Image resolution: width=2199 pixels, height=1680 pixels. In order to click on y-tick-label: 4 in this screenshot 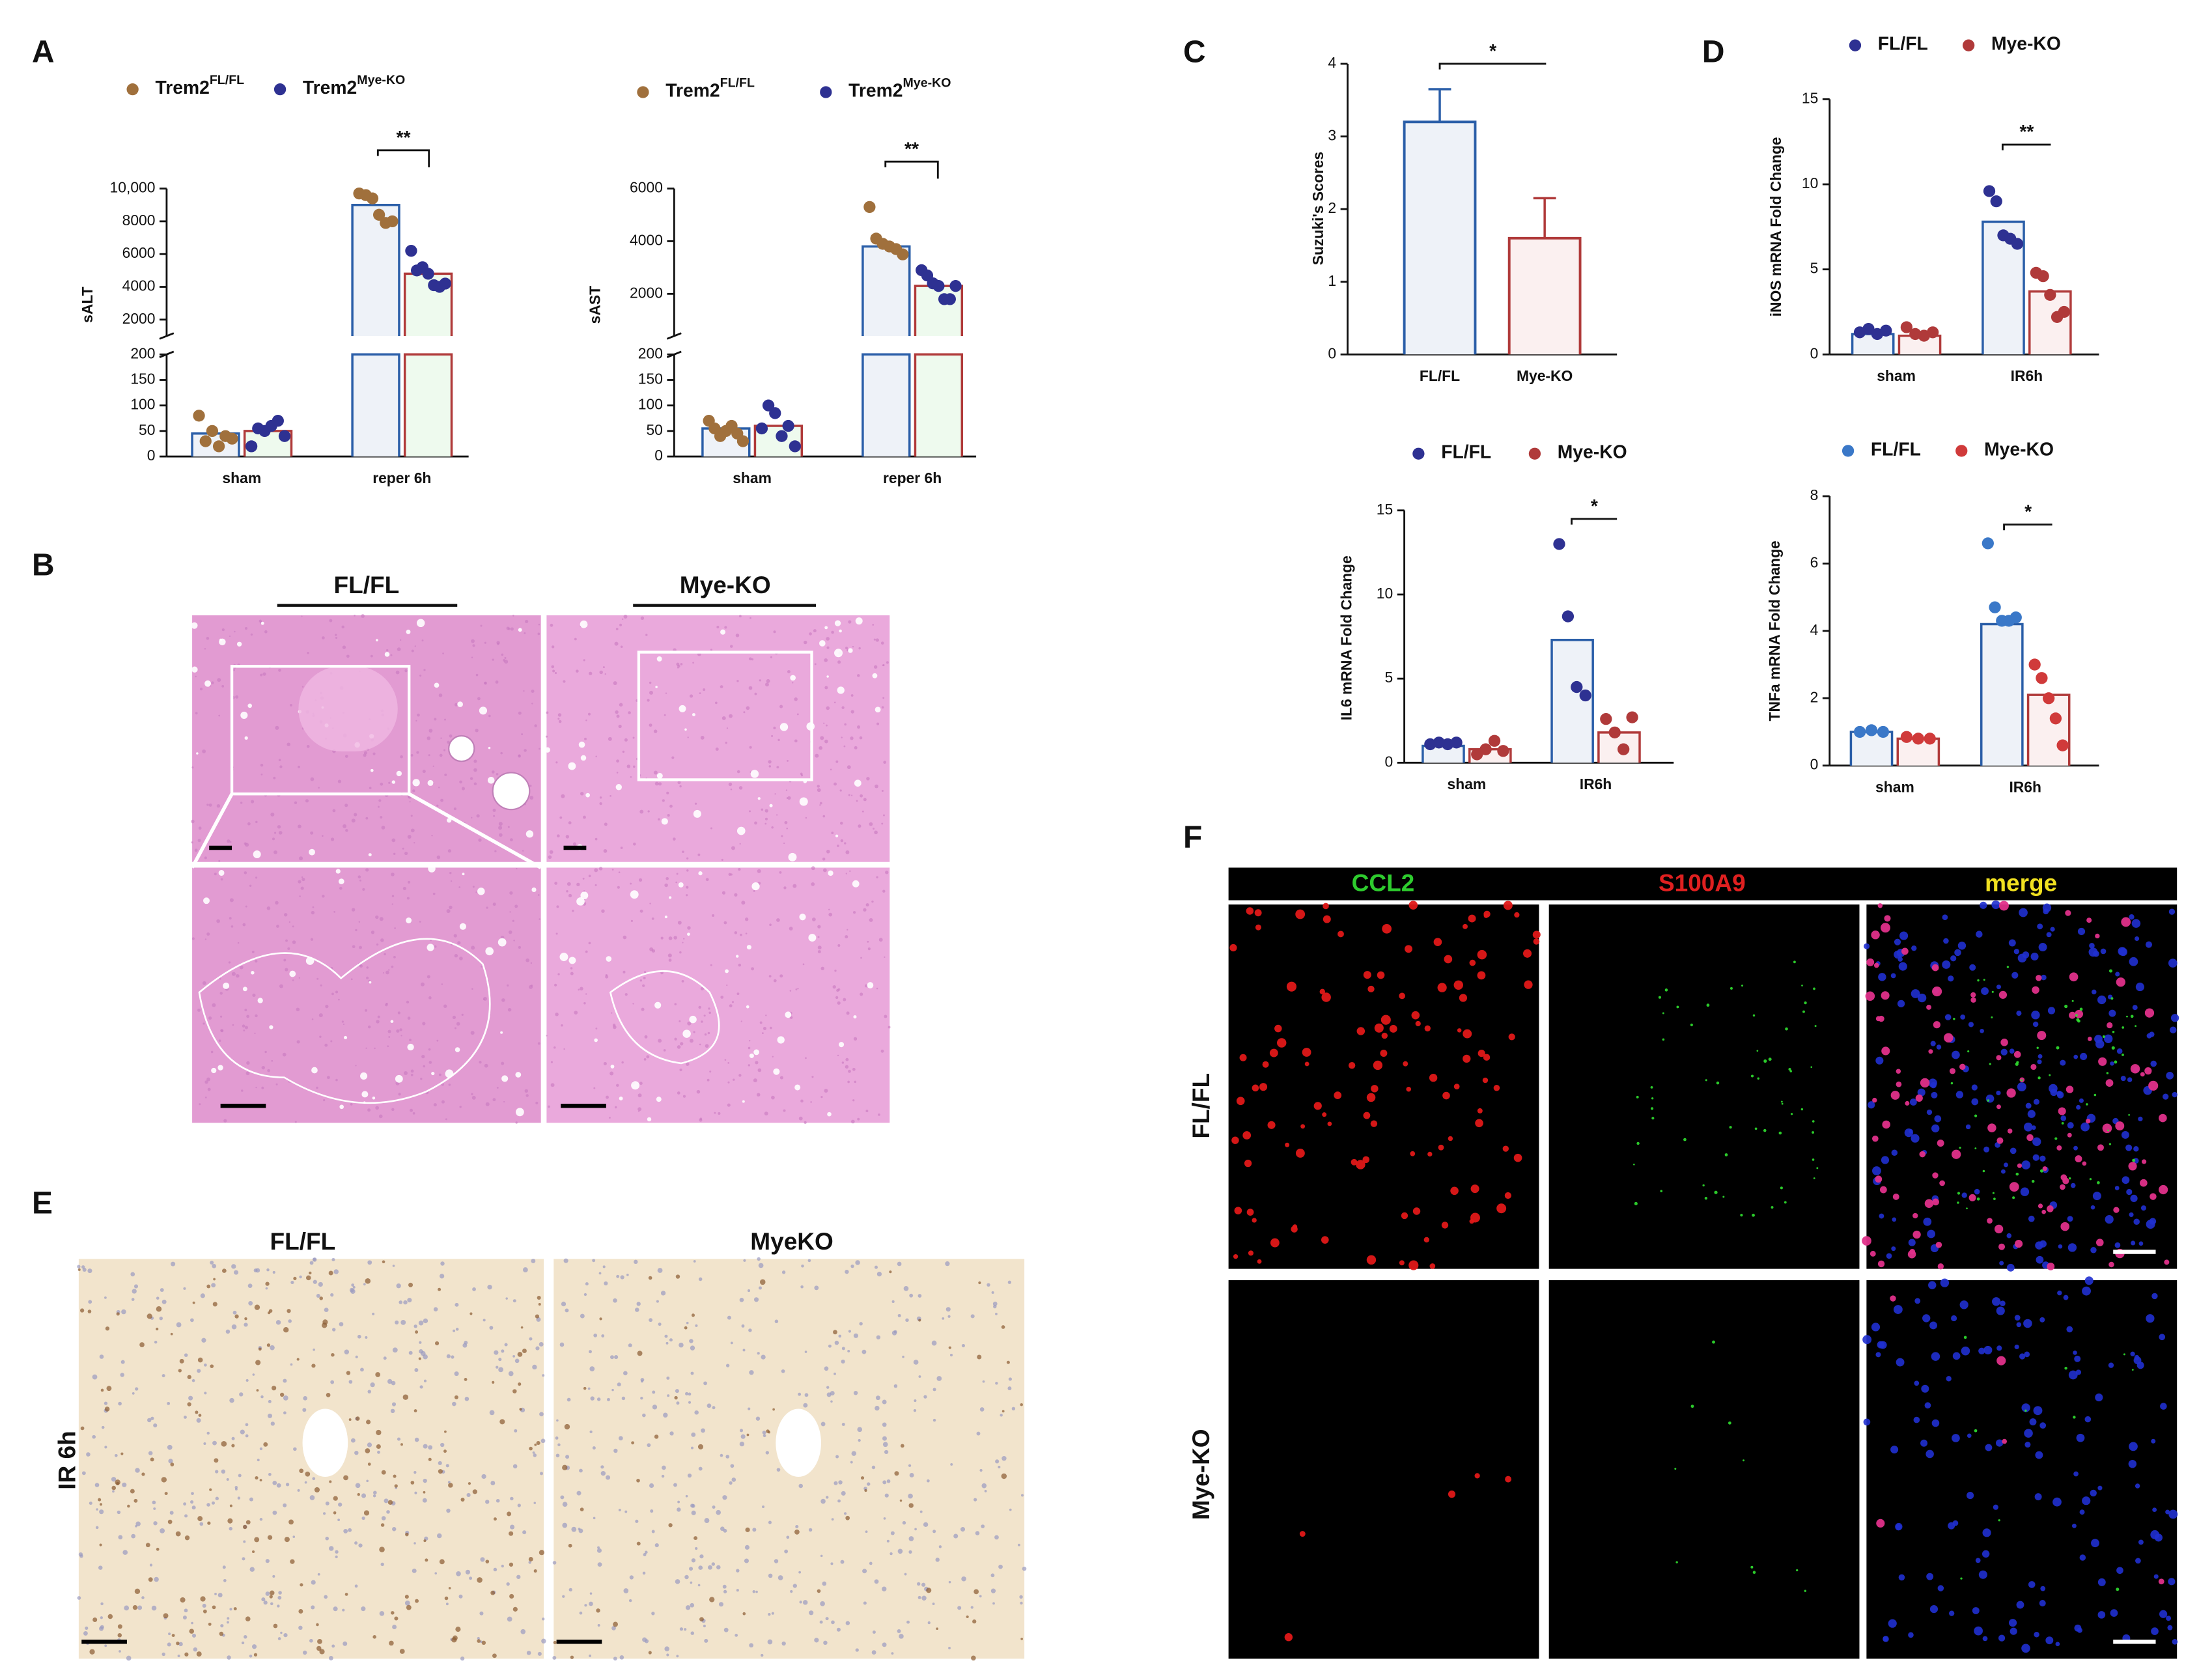, I will do `click(1814, 630)`.